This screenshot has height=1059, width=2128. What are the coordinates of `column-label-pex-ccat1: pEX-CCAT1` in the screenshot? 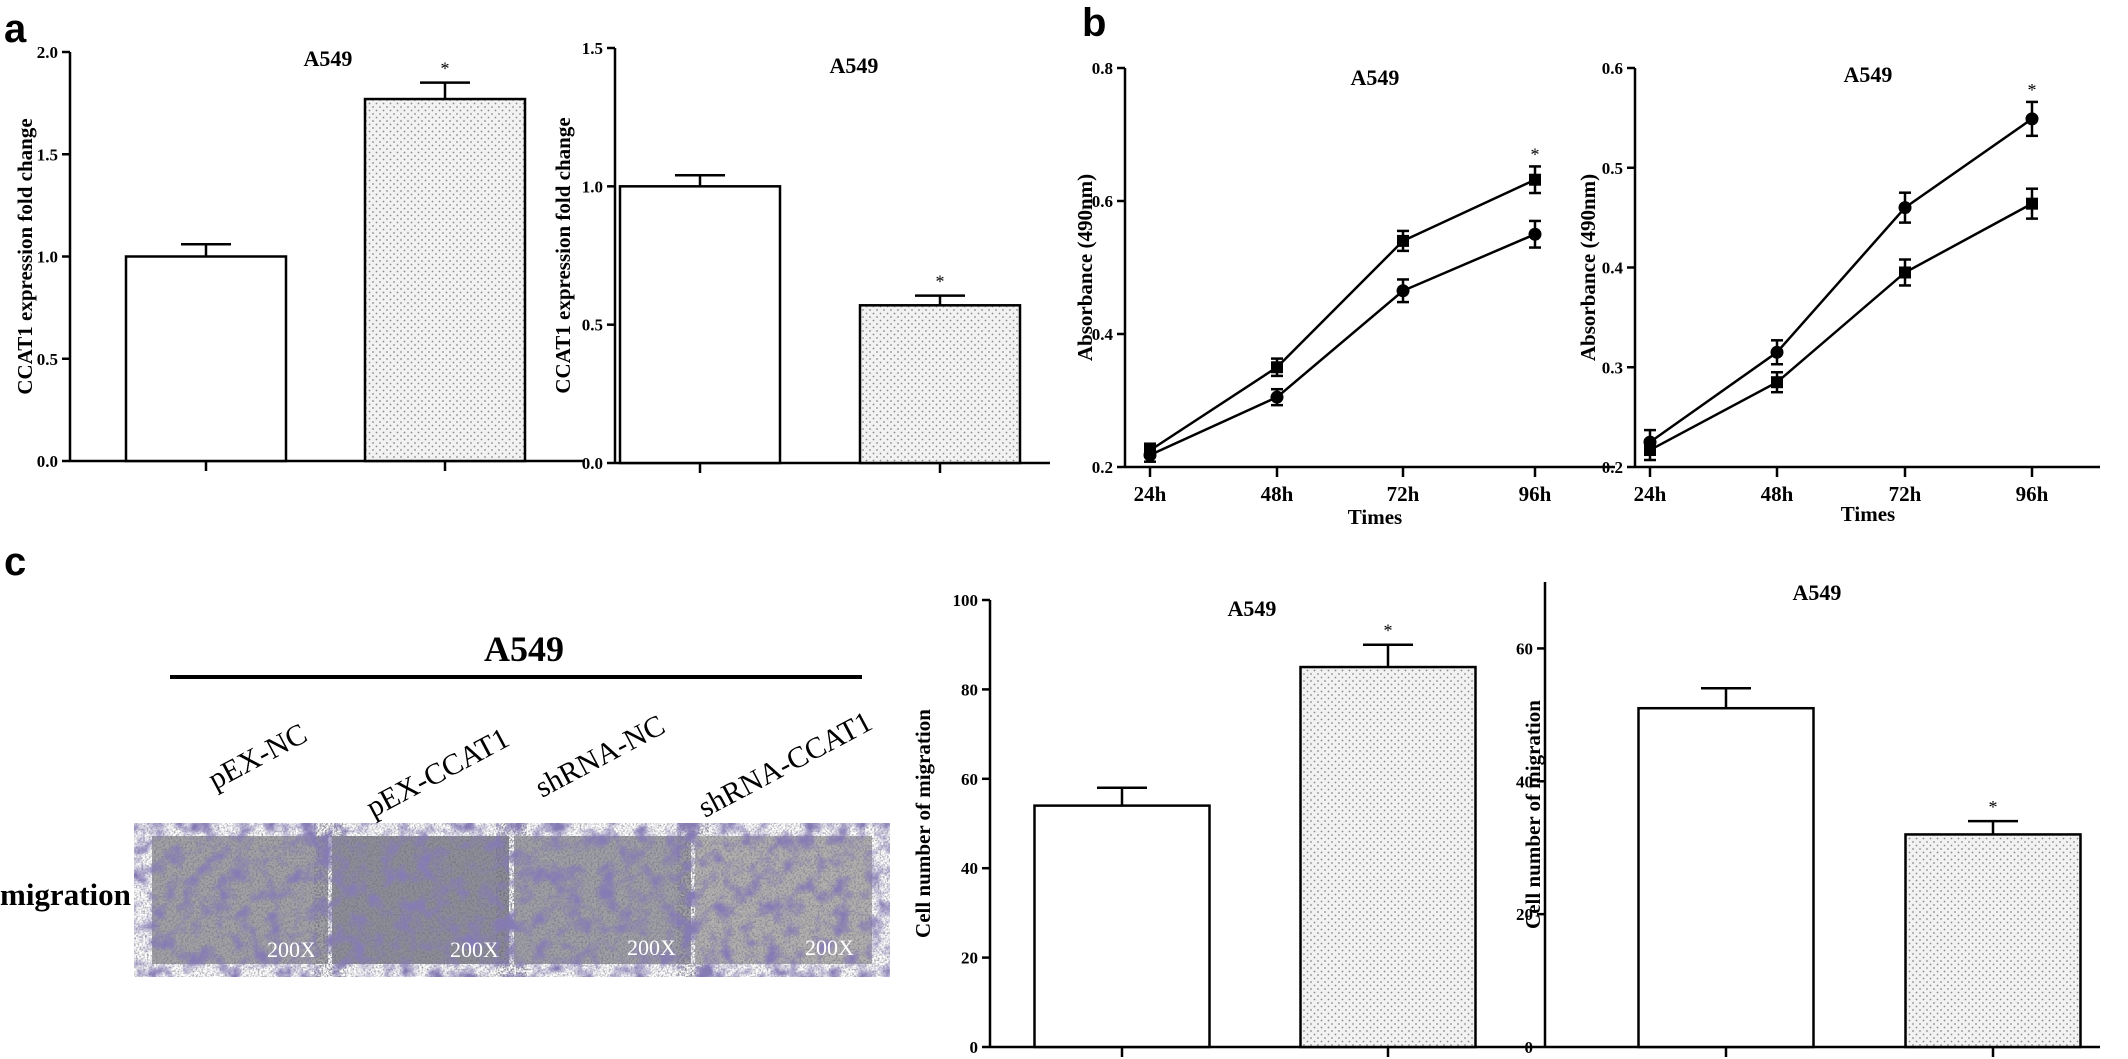 It's located at (438, 772).